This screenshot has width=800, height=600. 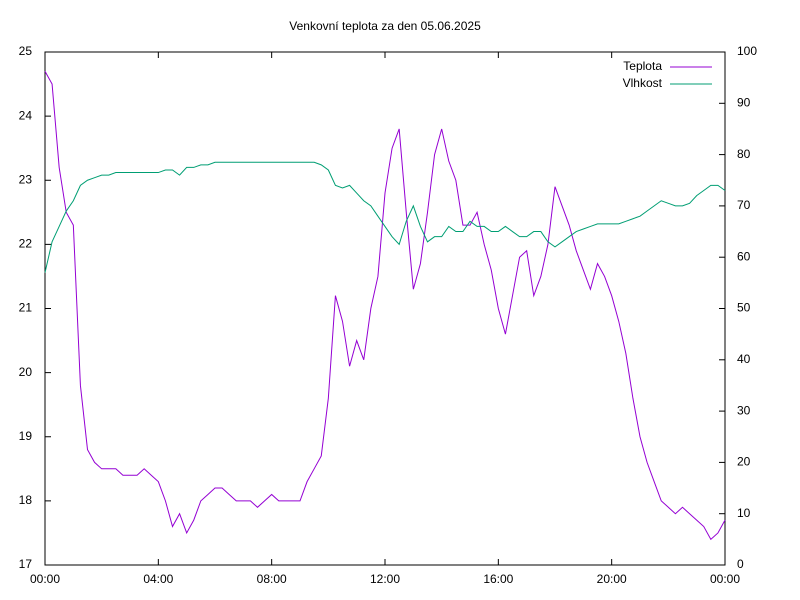 I want to click on y2-tick-label: 90, so click(x=744, y=102).